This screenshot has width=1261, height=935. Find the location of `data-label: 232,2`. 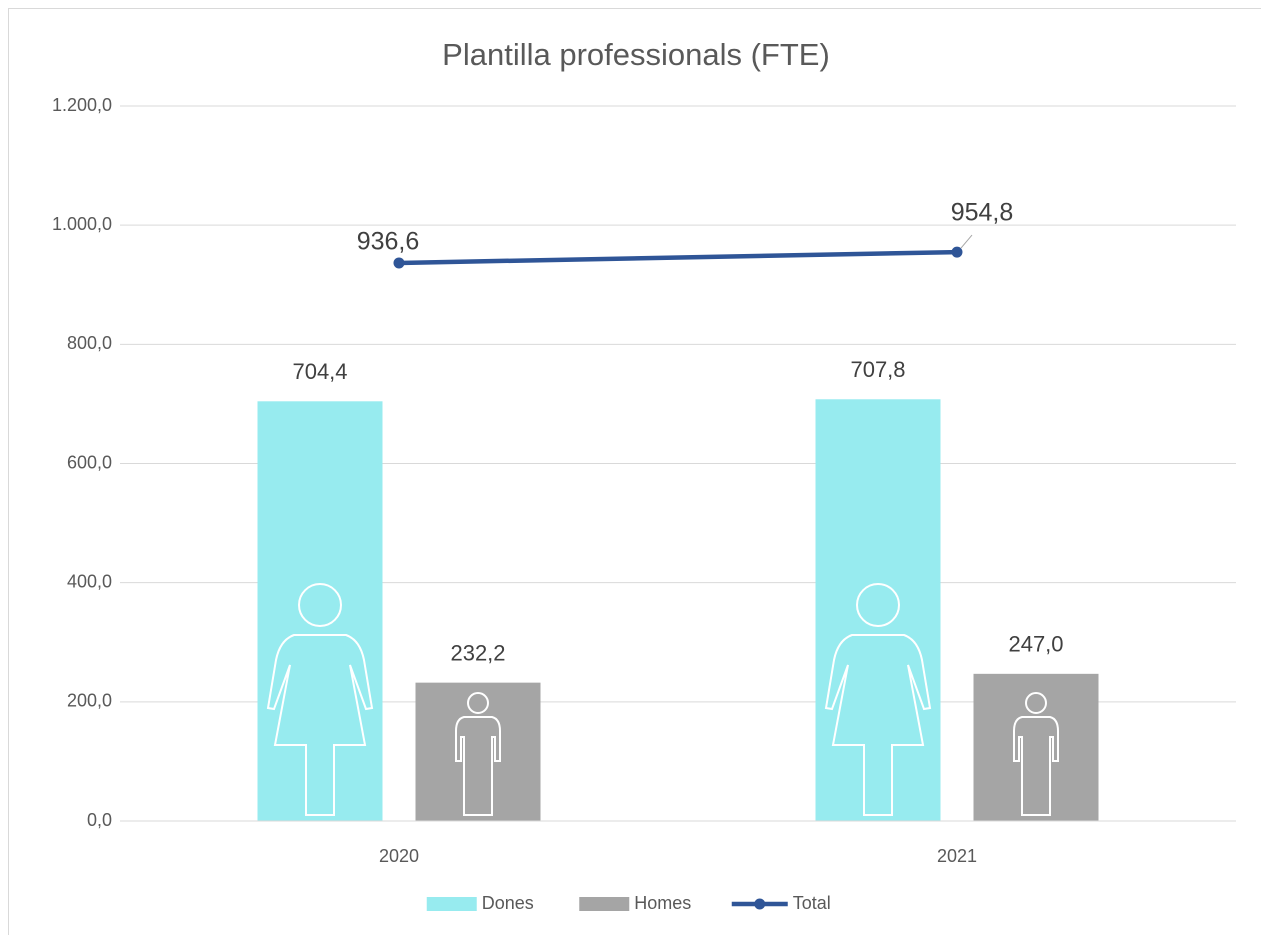

data-label: 232,2 is located at coordinates (477, 652).